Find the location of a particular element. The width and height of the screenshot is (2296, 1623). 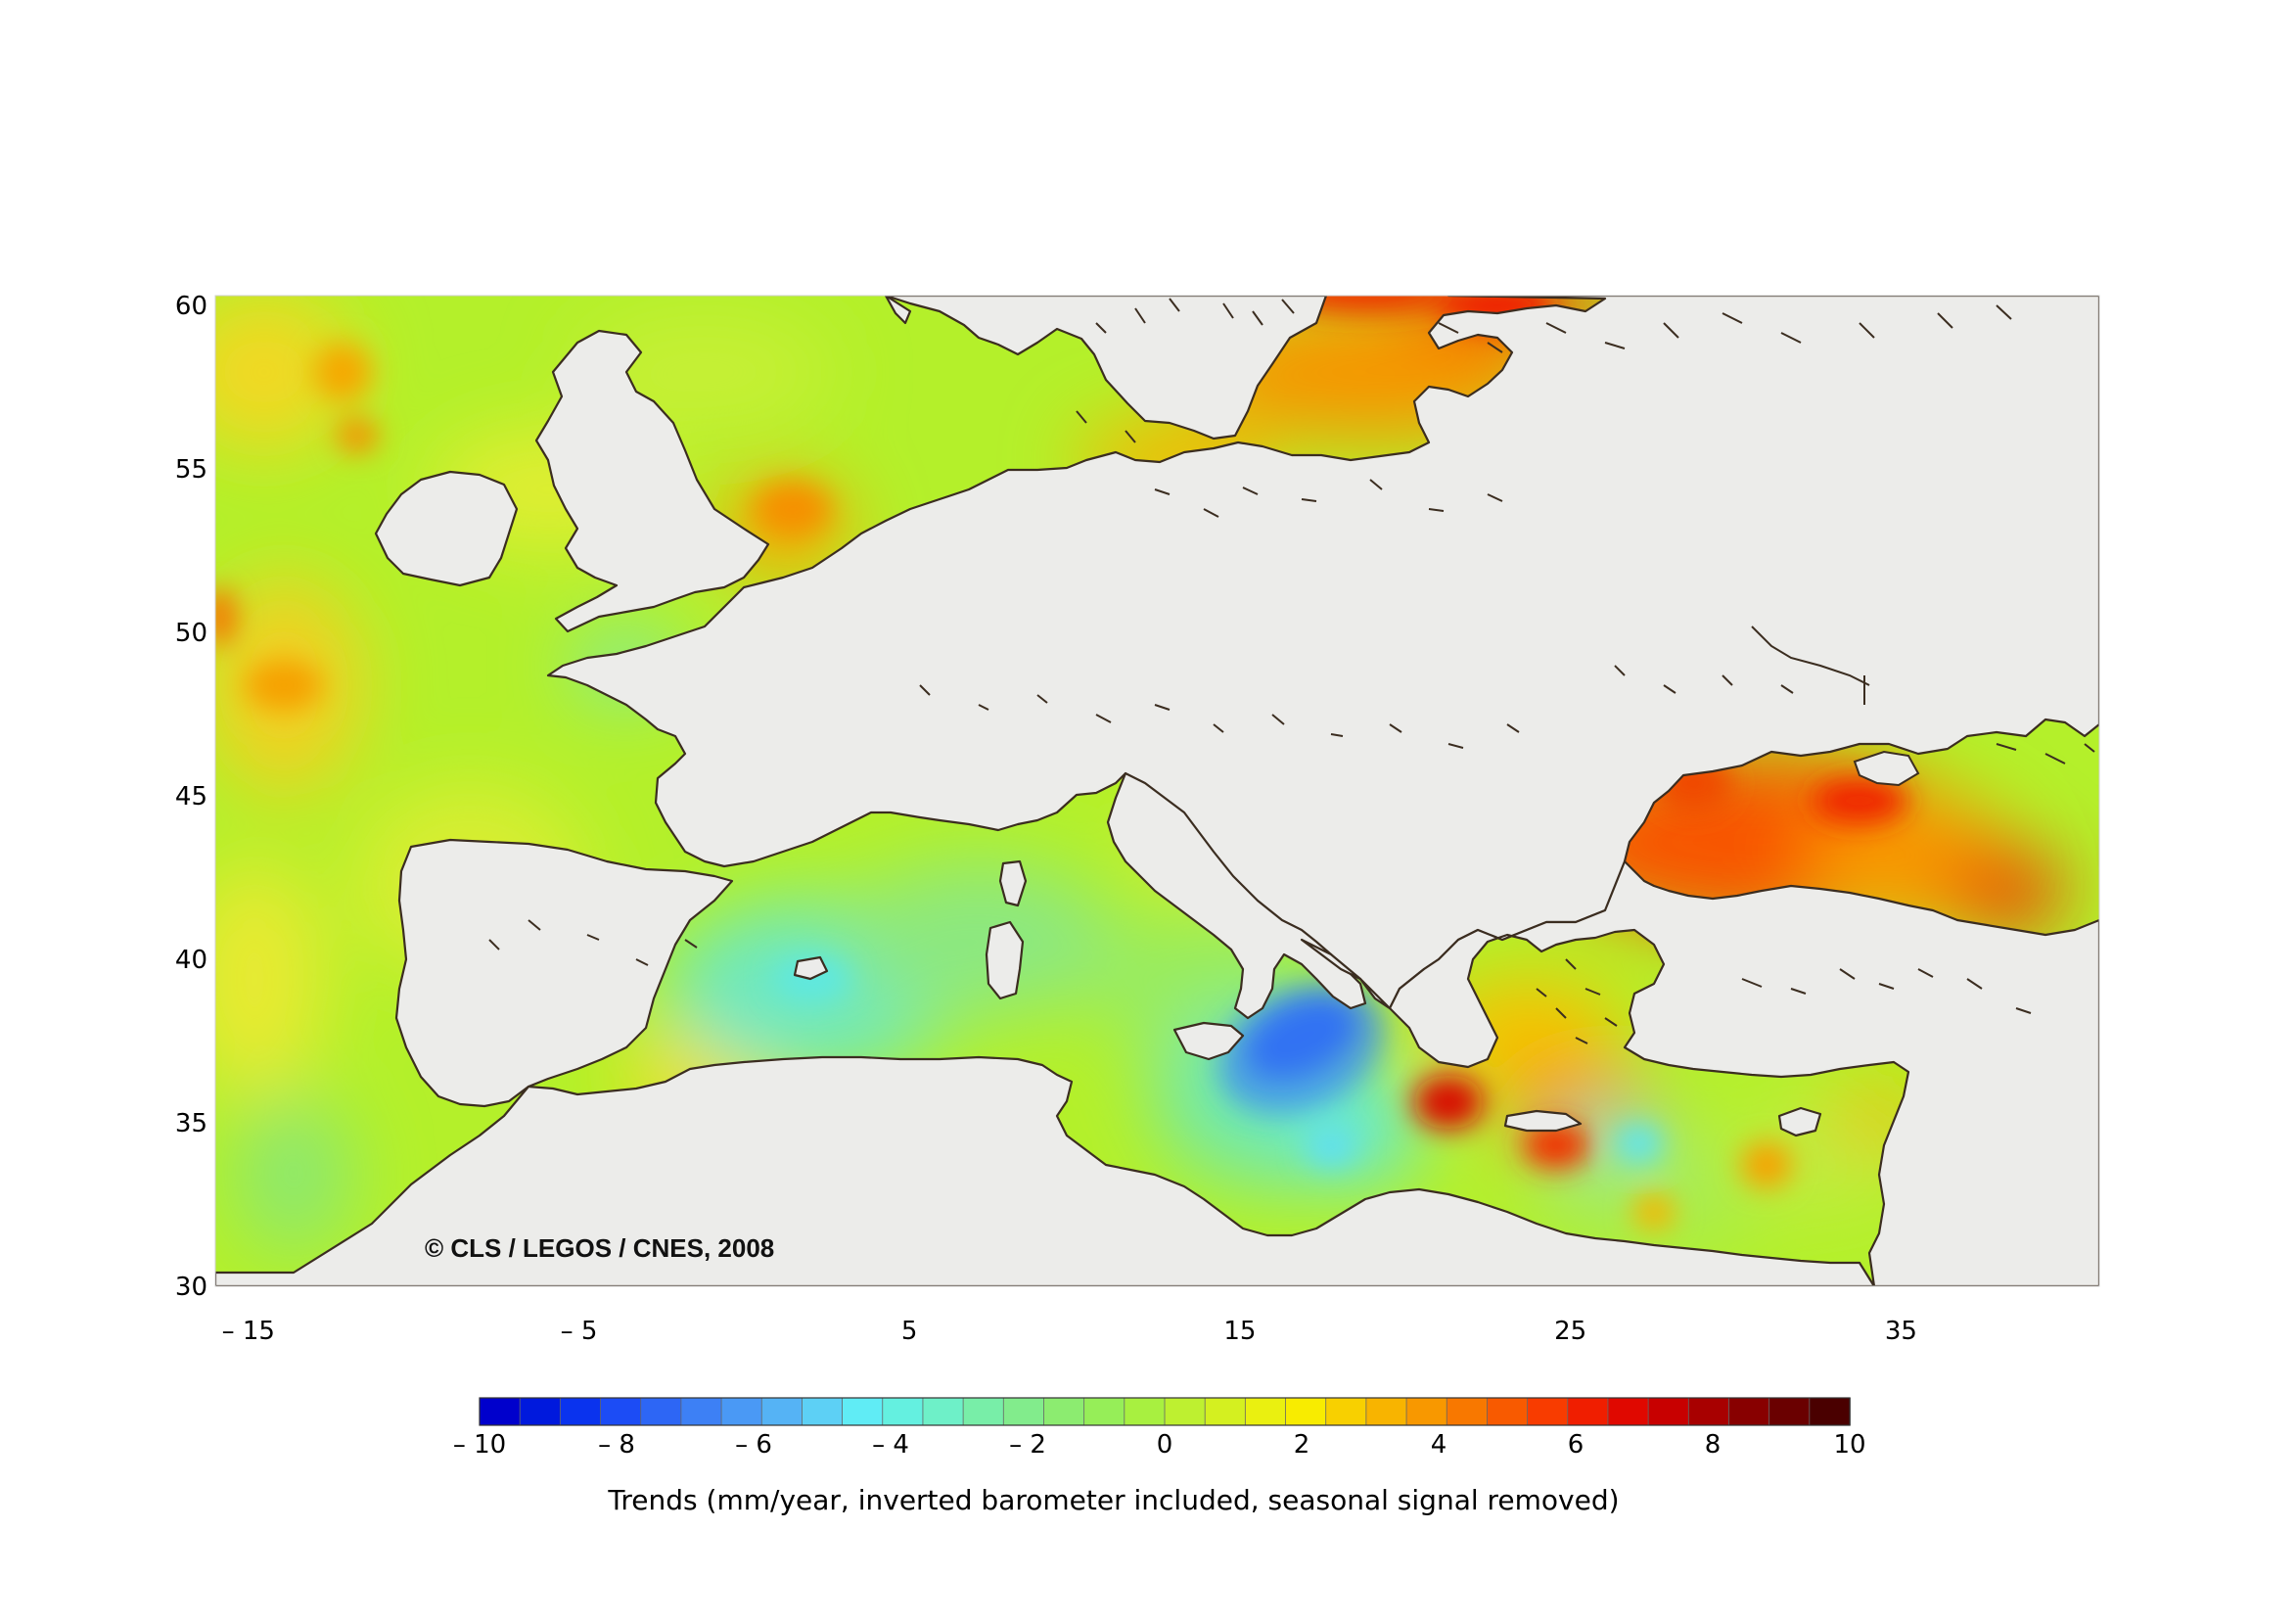

y-tick-label: 30 is located at coordinates (191, 1287).